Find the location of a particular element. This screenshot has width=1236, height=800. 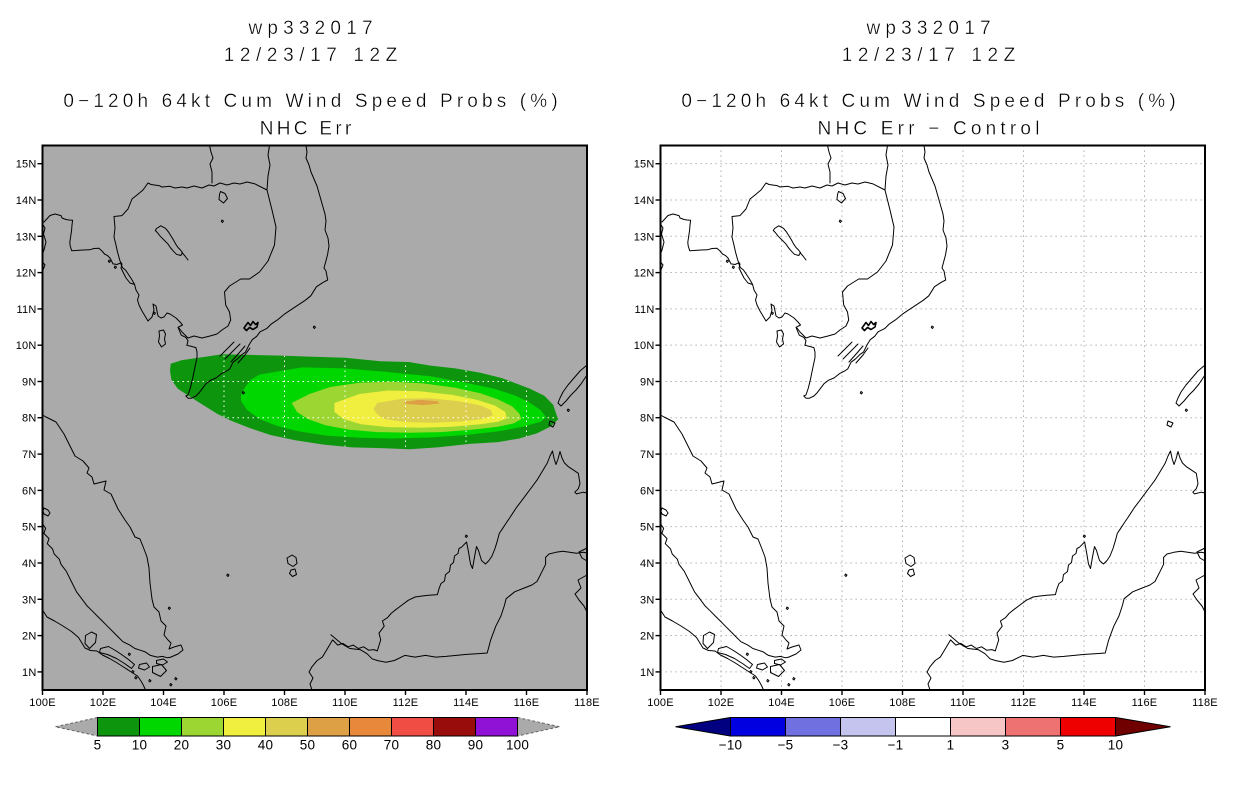

svg-text: −10 is located at coordinates (731, 745).